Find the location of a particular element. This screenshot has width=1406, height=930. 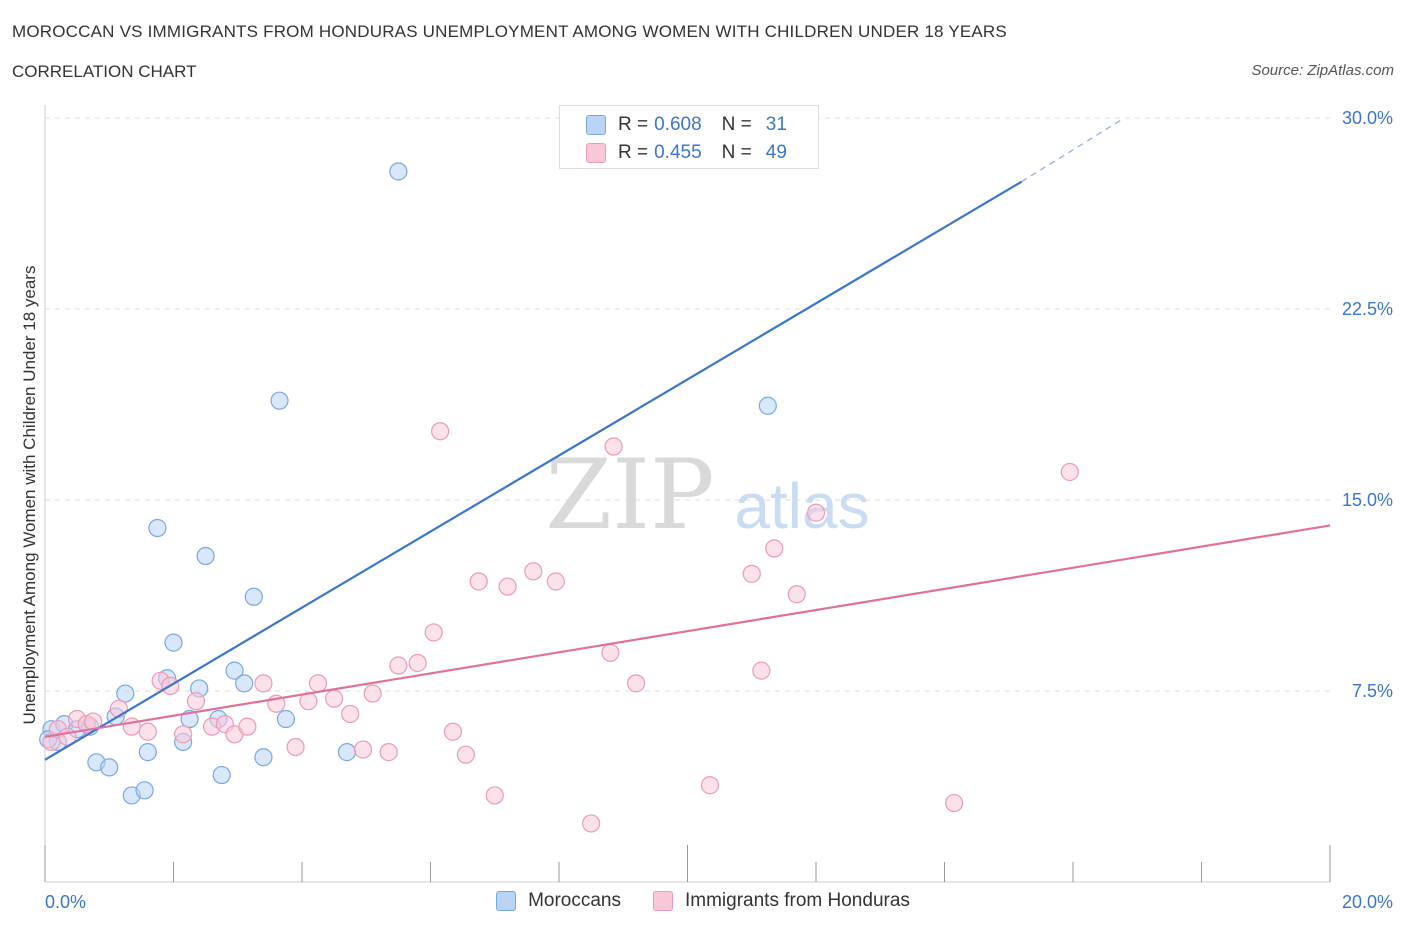

legend-row-honduras: R = 0.455 N = 49 is located at coordinates (686, 153).